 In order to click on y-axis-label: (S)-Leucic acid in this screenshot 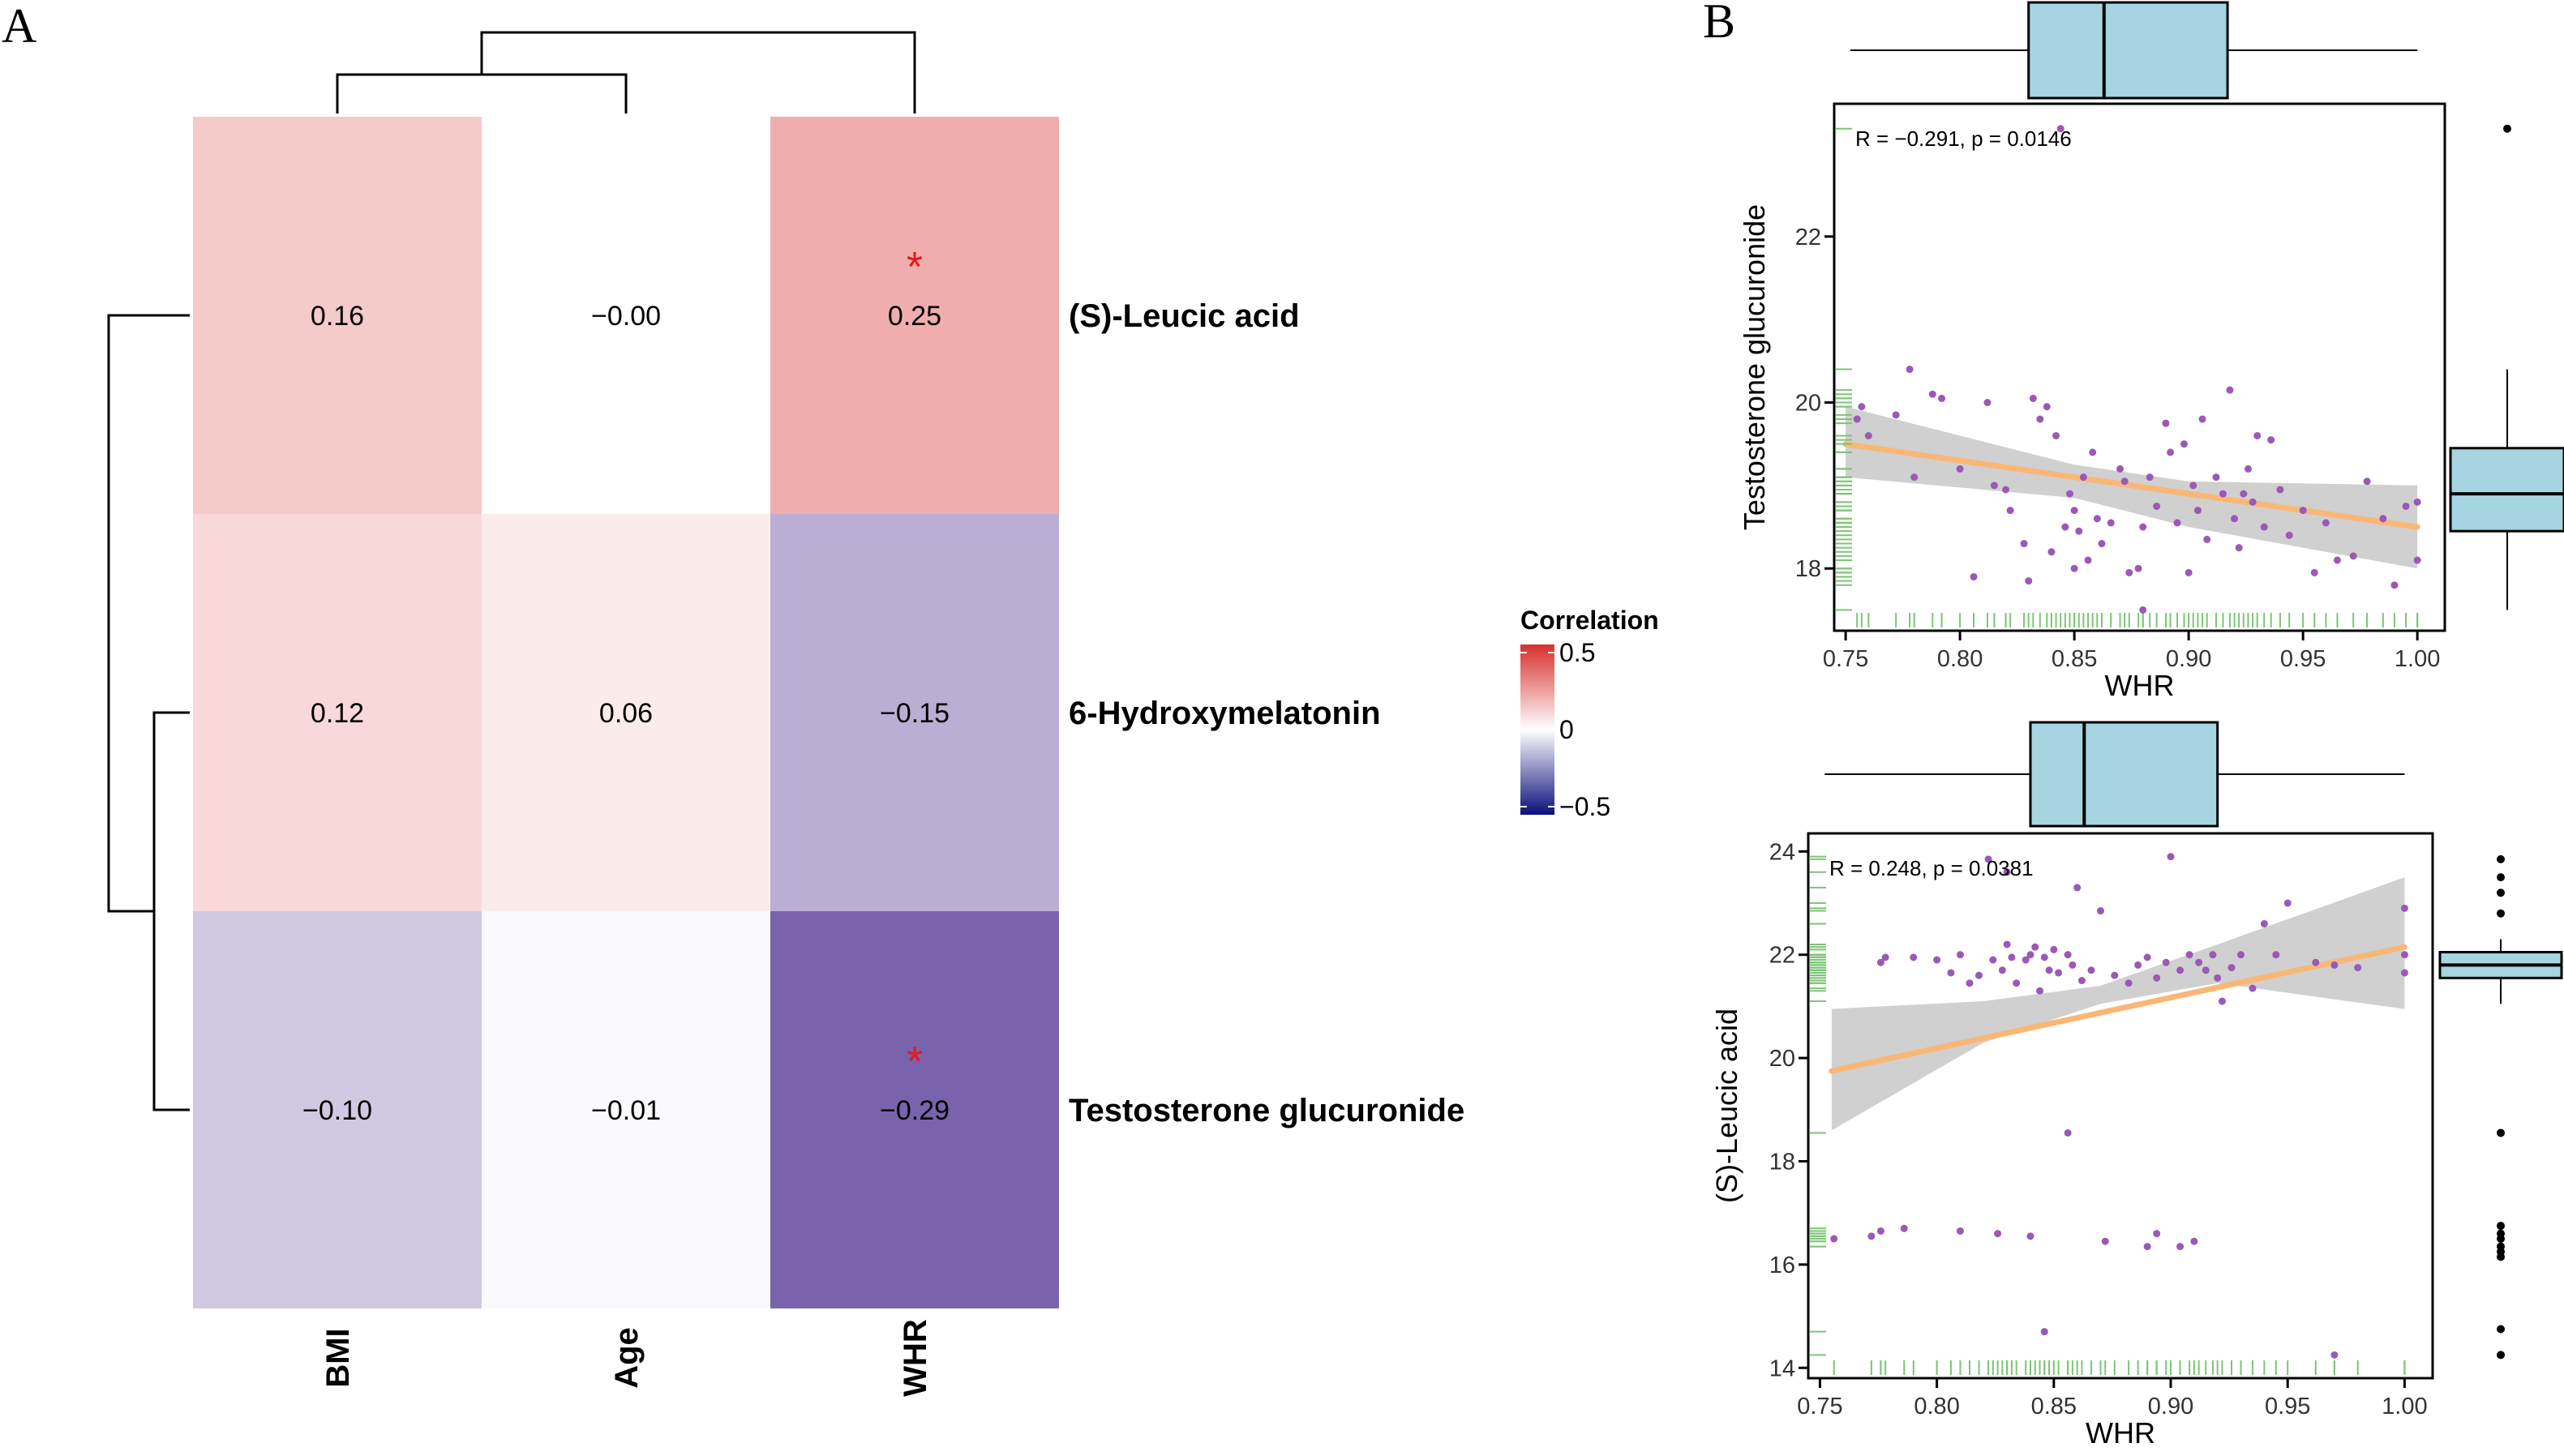, I will do `click(1726, 1105)`.